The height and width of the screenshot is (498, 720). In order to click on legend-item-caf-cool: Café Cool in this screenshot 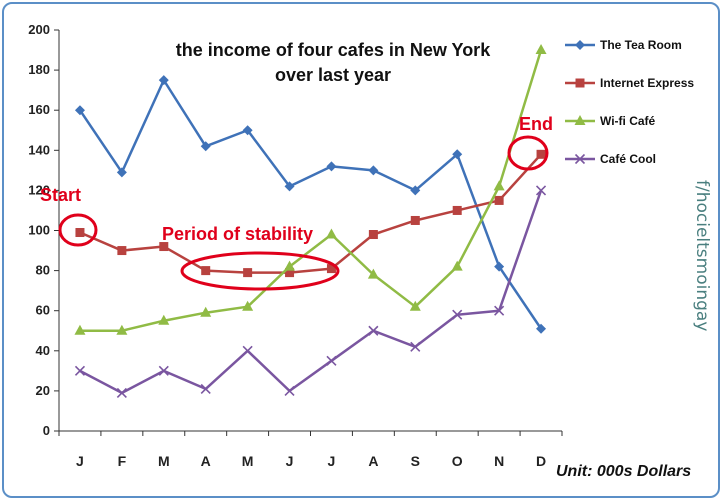, I will do `click(610, 159)`.